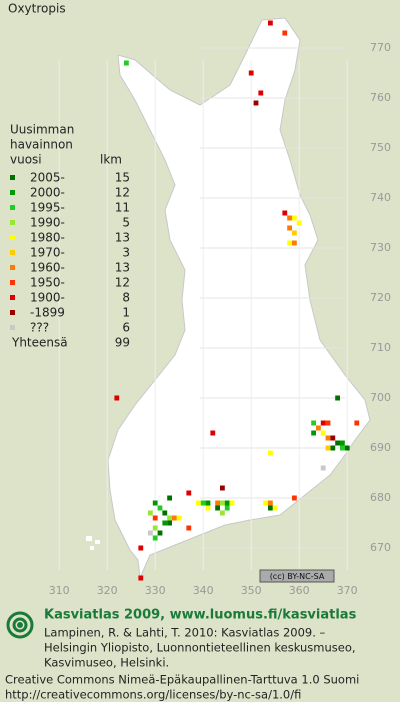 This screenshot has height=702, width=400. What do you see at coordinates (37, 9) in the screenshot?
I see `map-title: Oxytropis` at bounding box center [37, 9].